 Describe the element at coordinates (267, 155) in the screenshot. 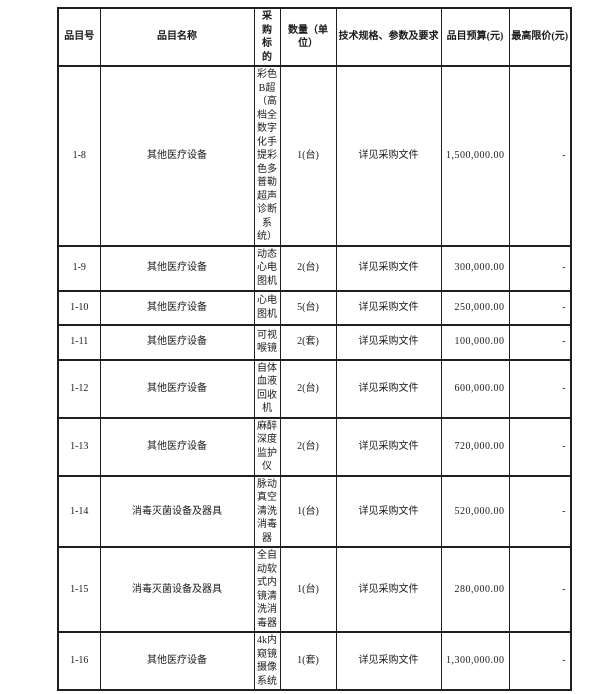

I see `target-cell: 彩色 B超 （高 档全 数字 化手 提彩 色多 普勒 超声 诊断 系 统）` at that location.